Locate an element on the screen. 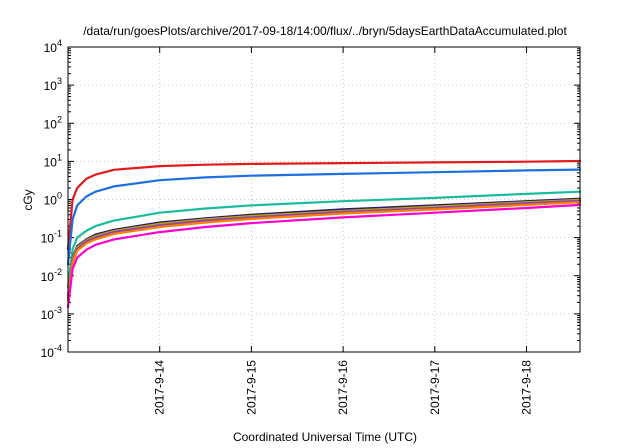  y-tick-label: 10⁻³ is located at coordinates (51, 313).